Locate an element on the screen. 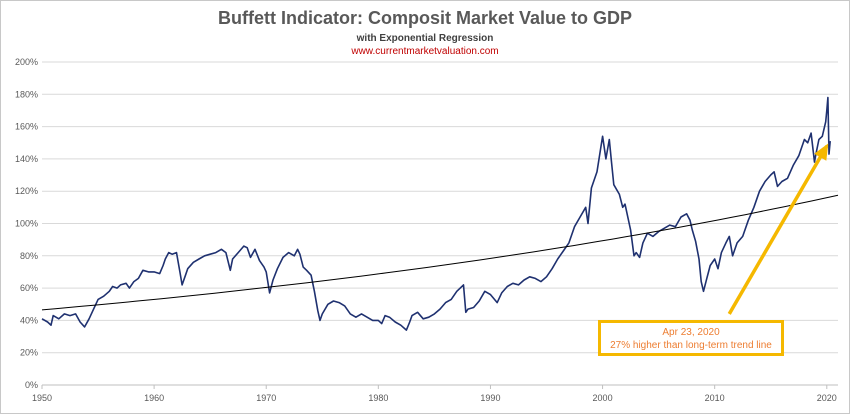 The image size is (850, 414). arrow-head is located at coordinates (821, 152).